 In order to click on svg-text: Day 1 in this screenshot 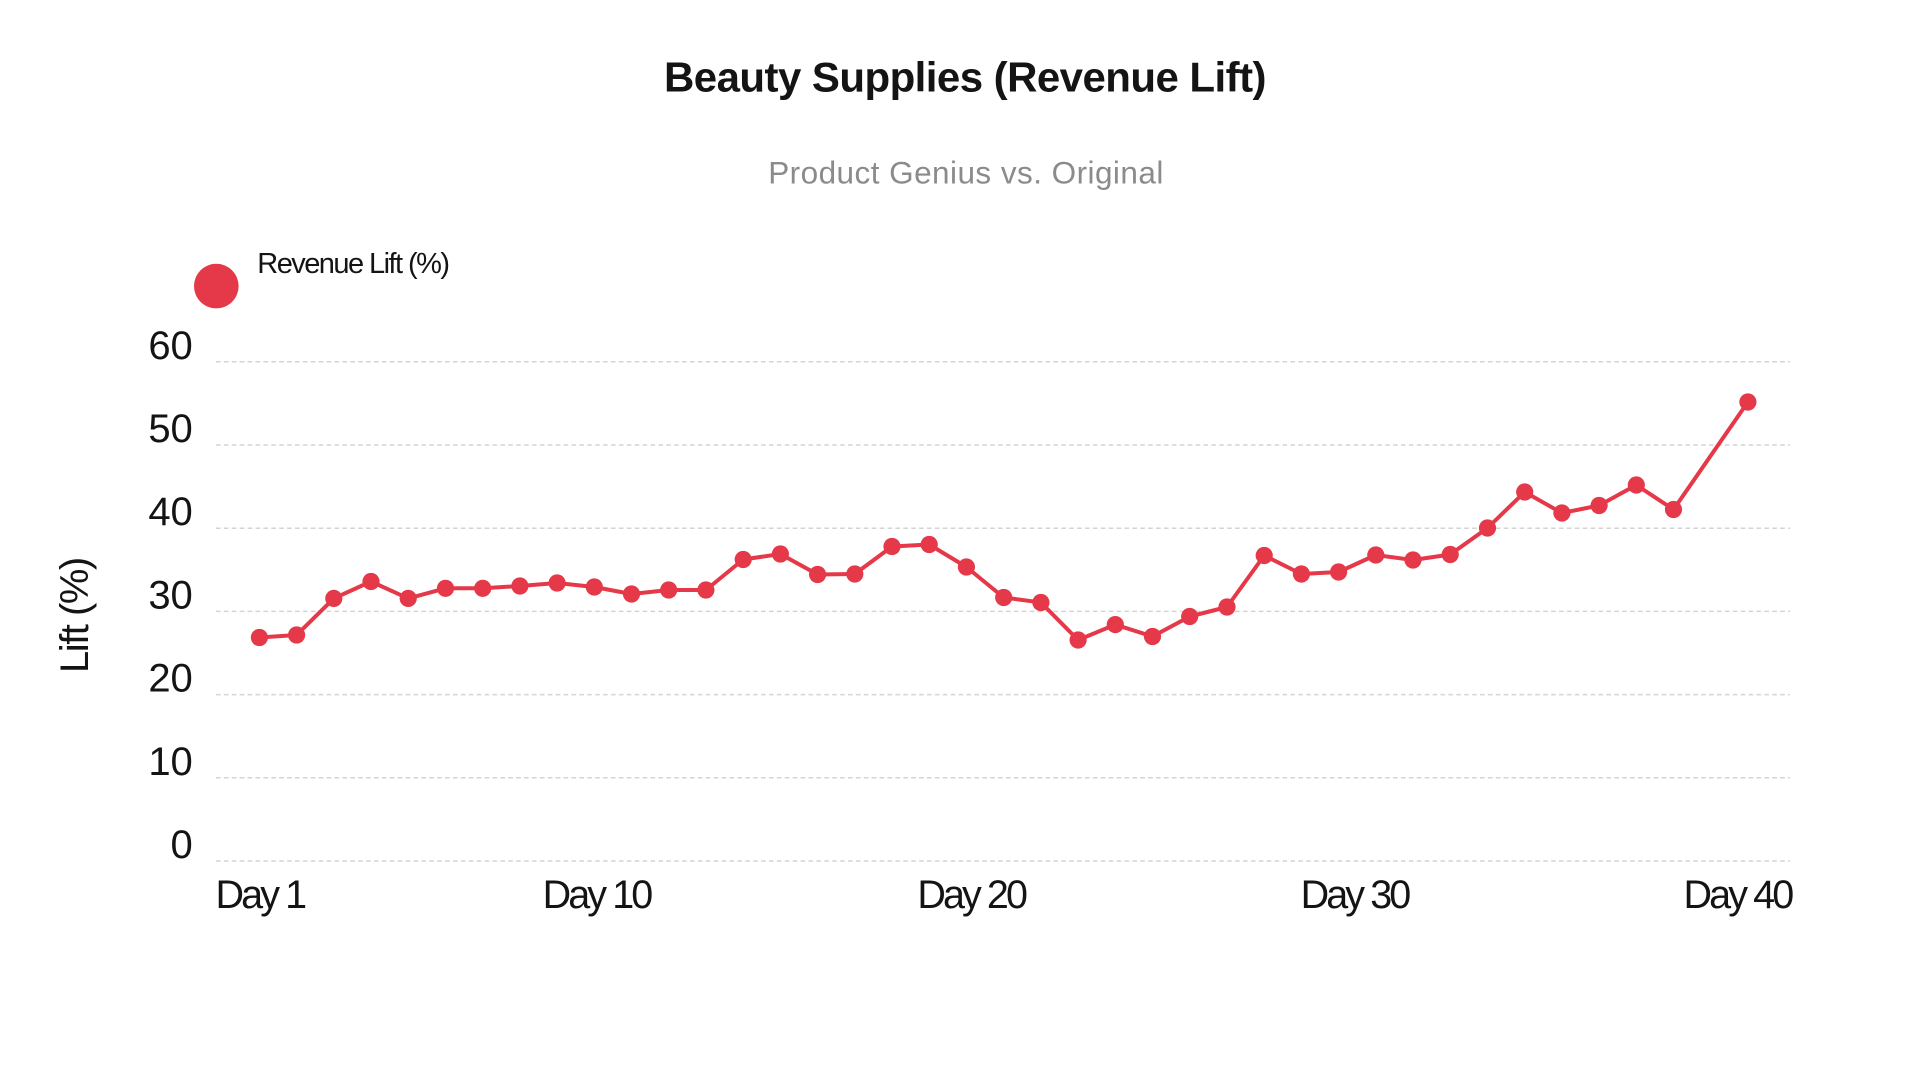, I will do `click(261, 895)`.